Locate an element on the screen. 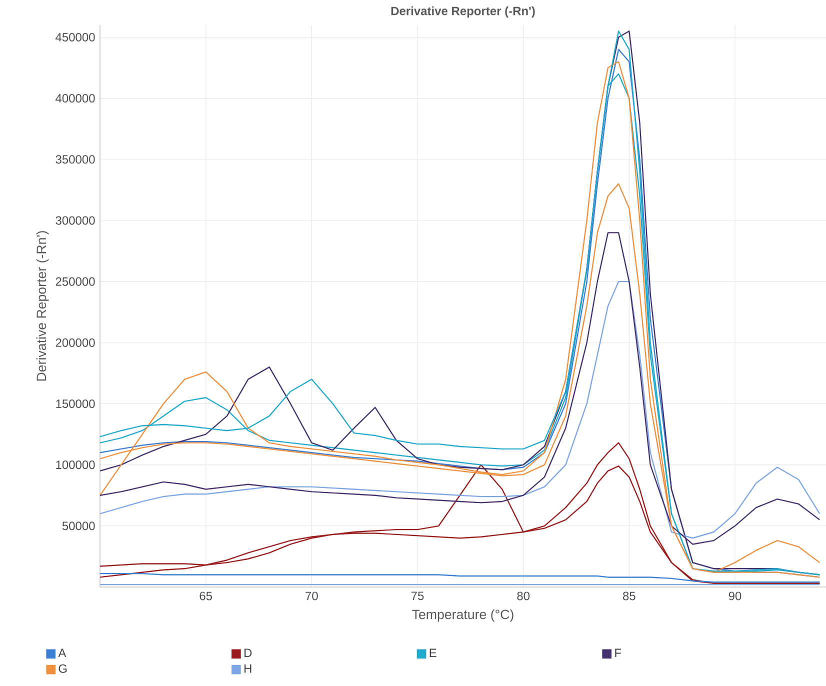 Image resolution: width=826 pixels, height=686 pixels. x-tick-label: 75 is located at coordinates (417, 596).